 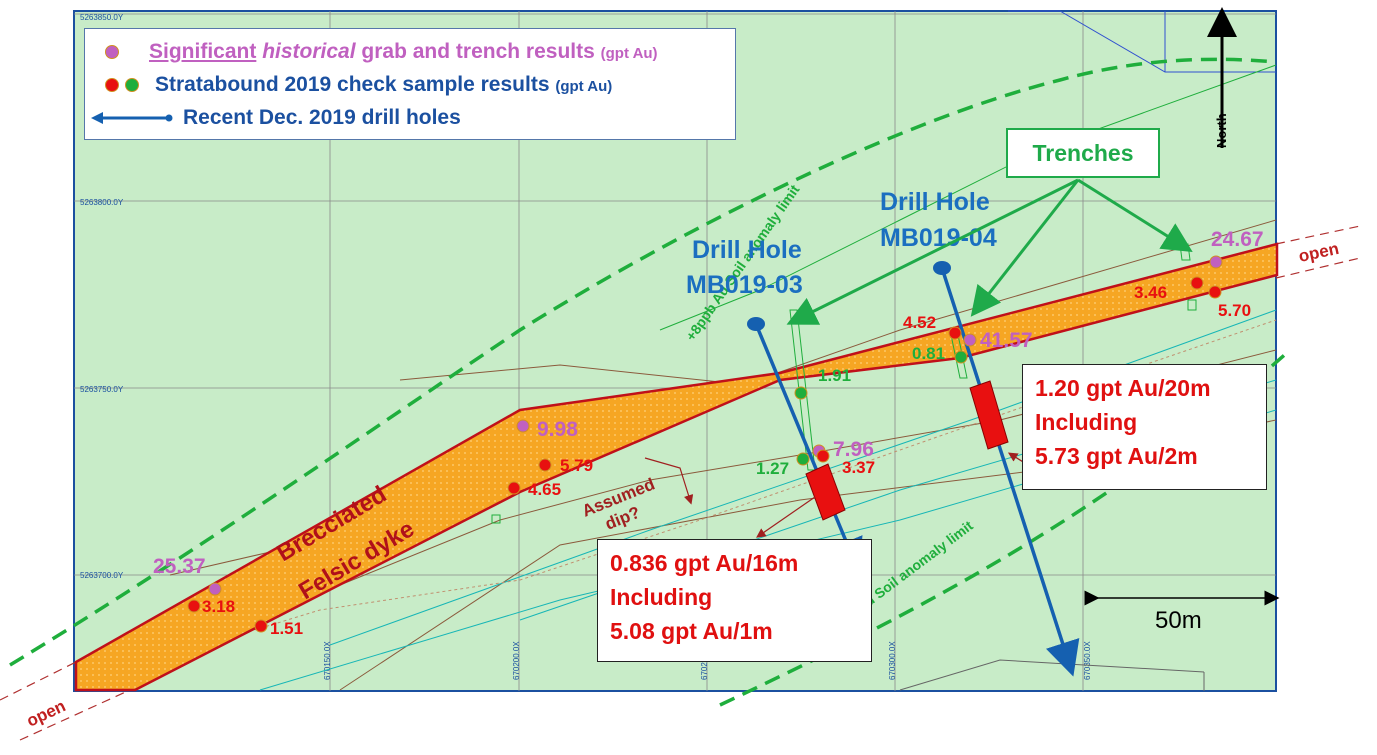 What do you see at coordinates (858, 467) in the screenshot?
I see `check-red-value: 3.37` at bounding box center [858, 467].